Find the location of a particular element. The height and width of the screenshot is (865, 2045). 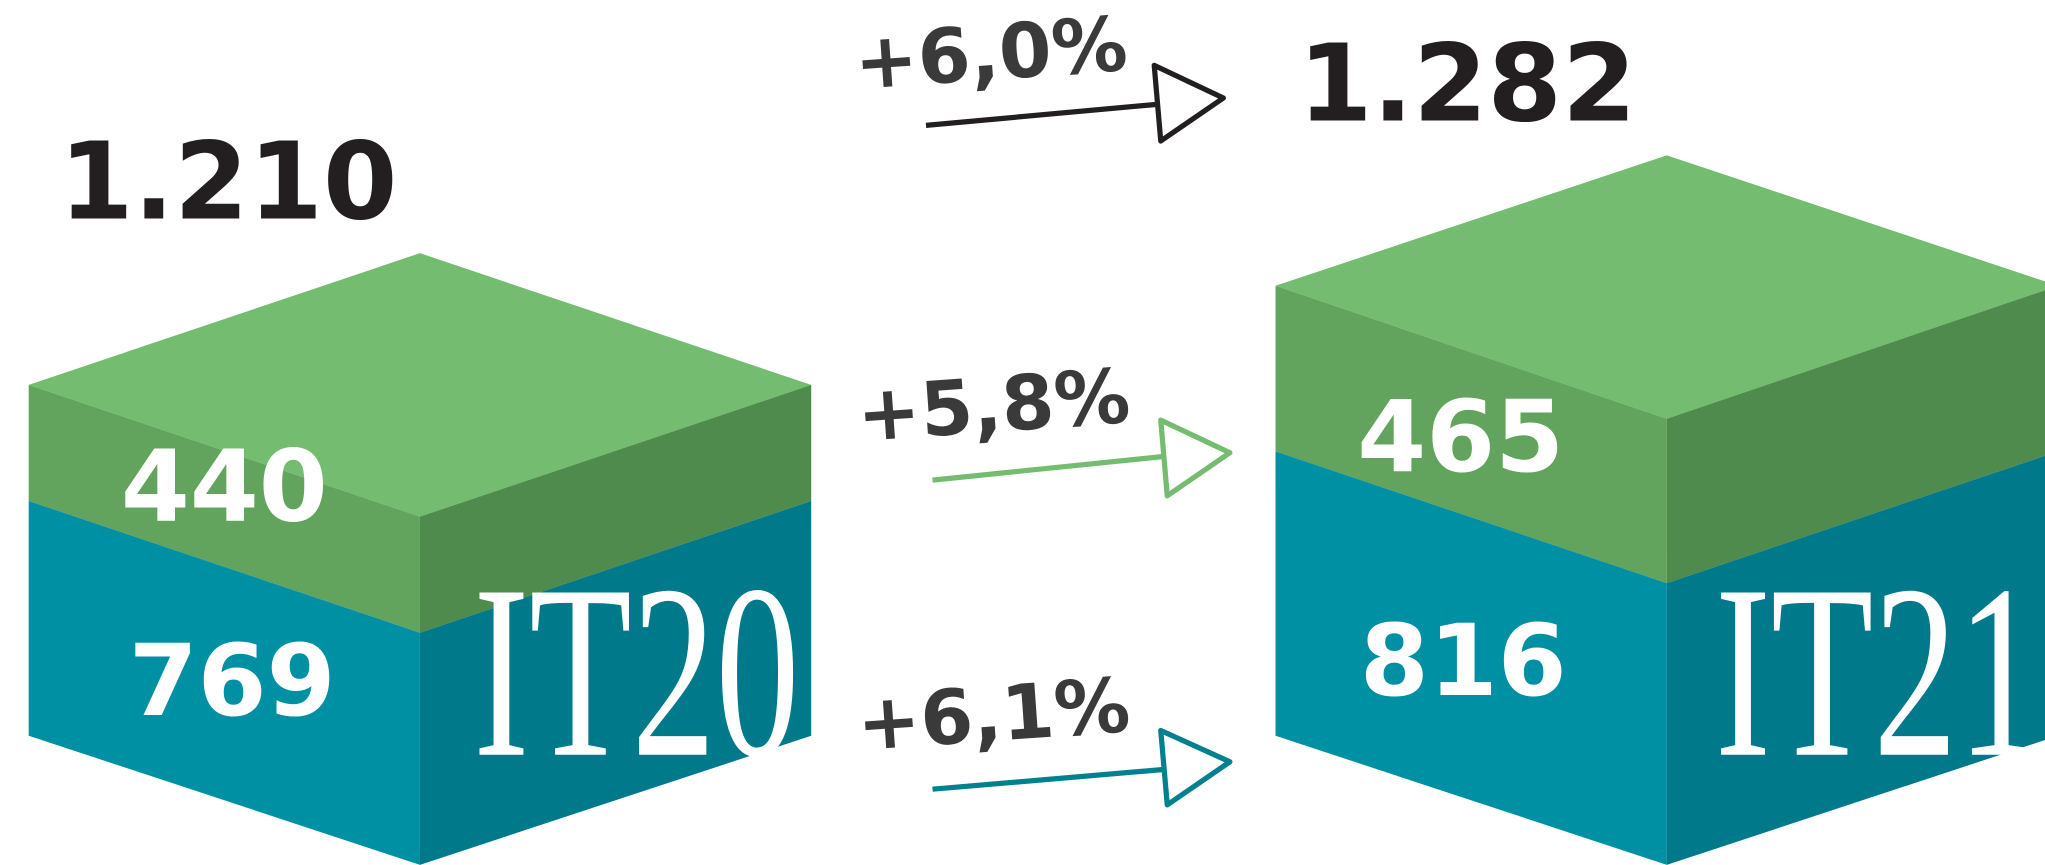

bottom-value: 769 is located at coordinates (232, 681).